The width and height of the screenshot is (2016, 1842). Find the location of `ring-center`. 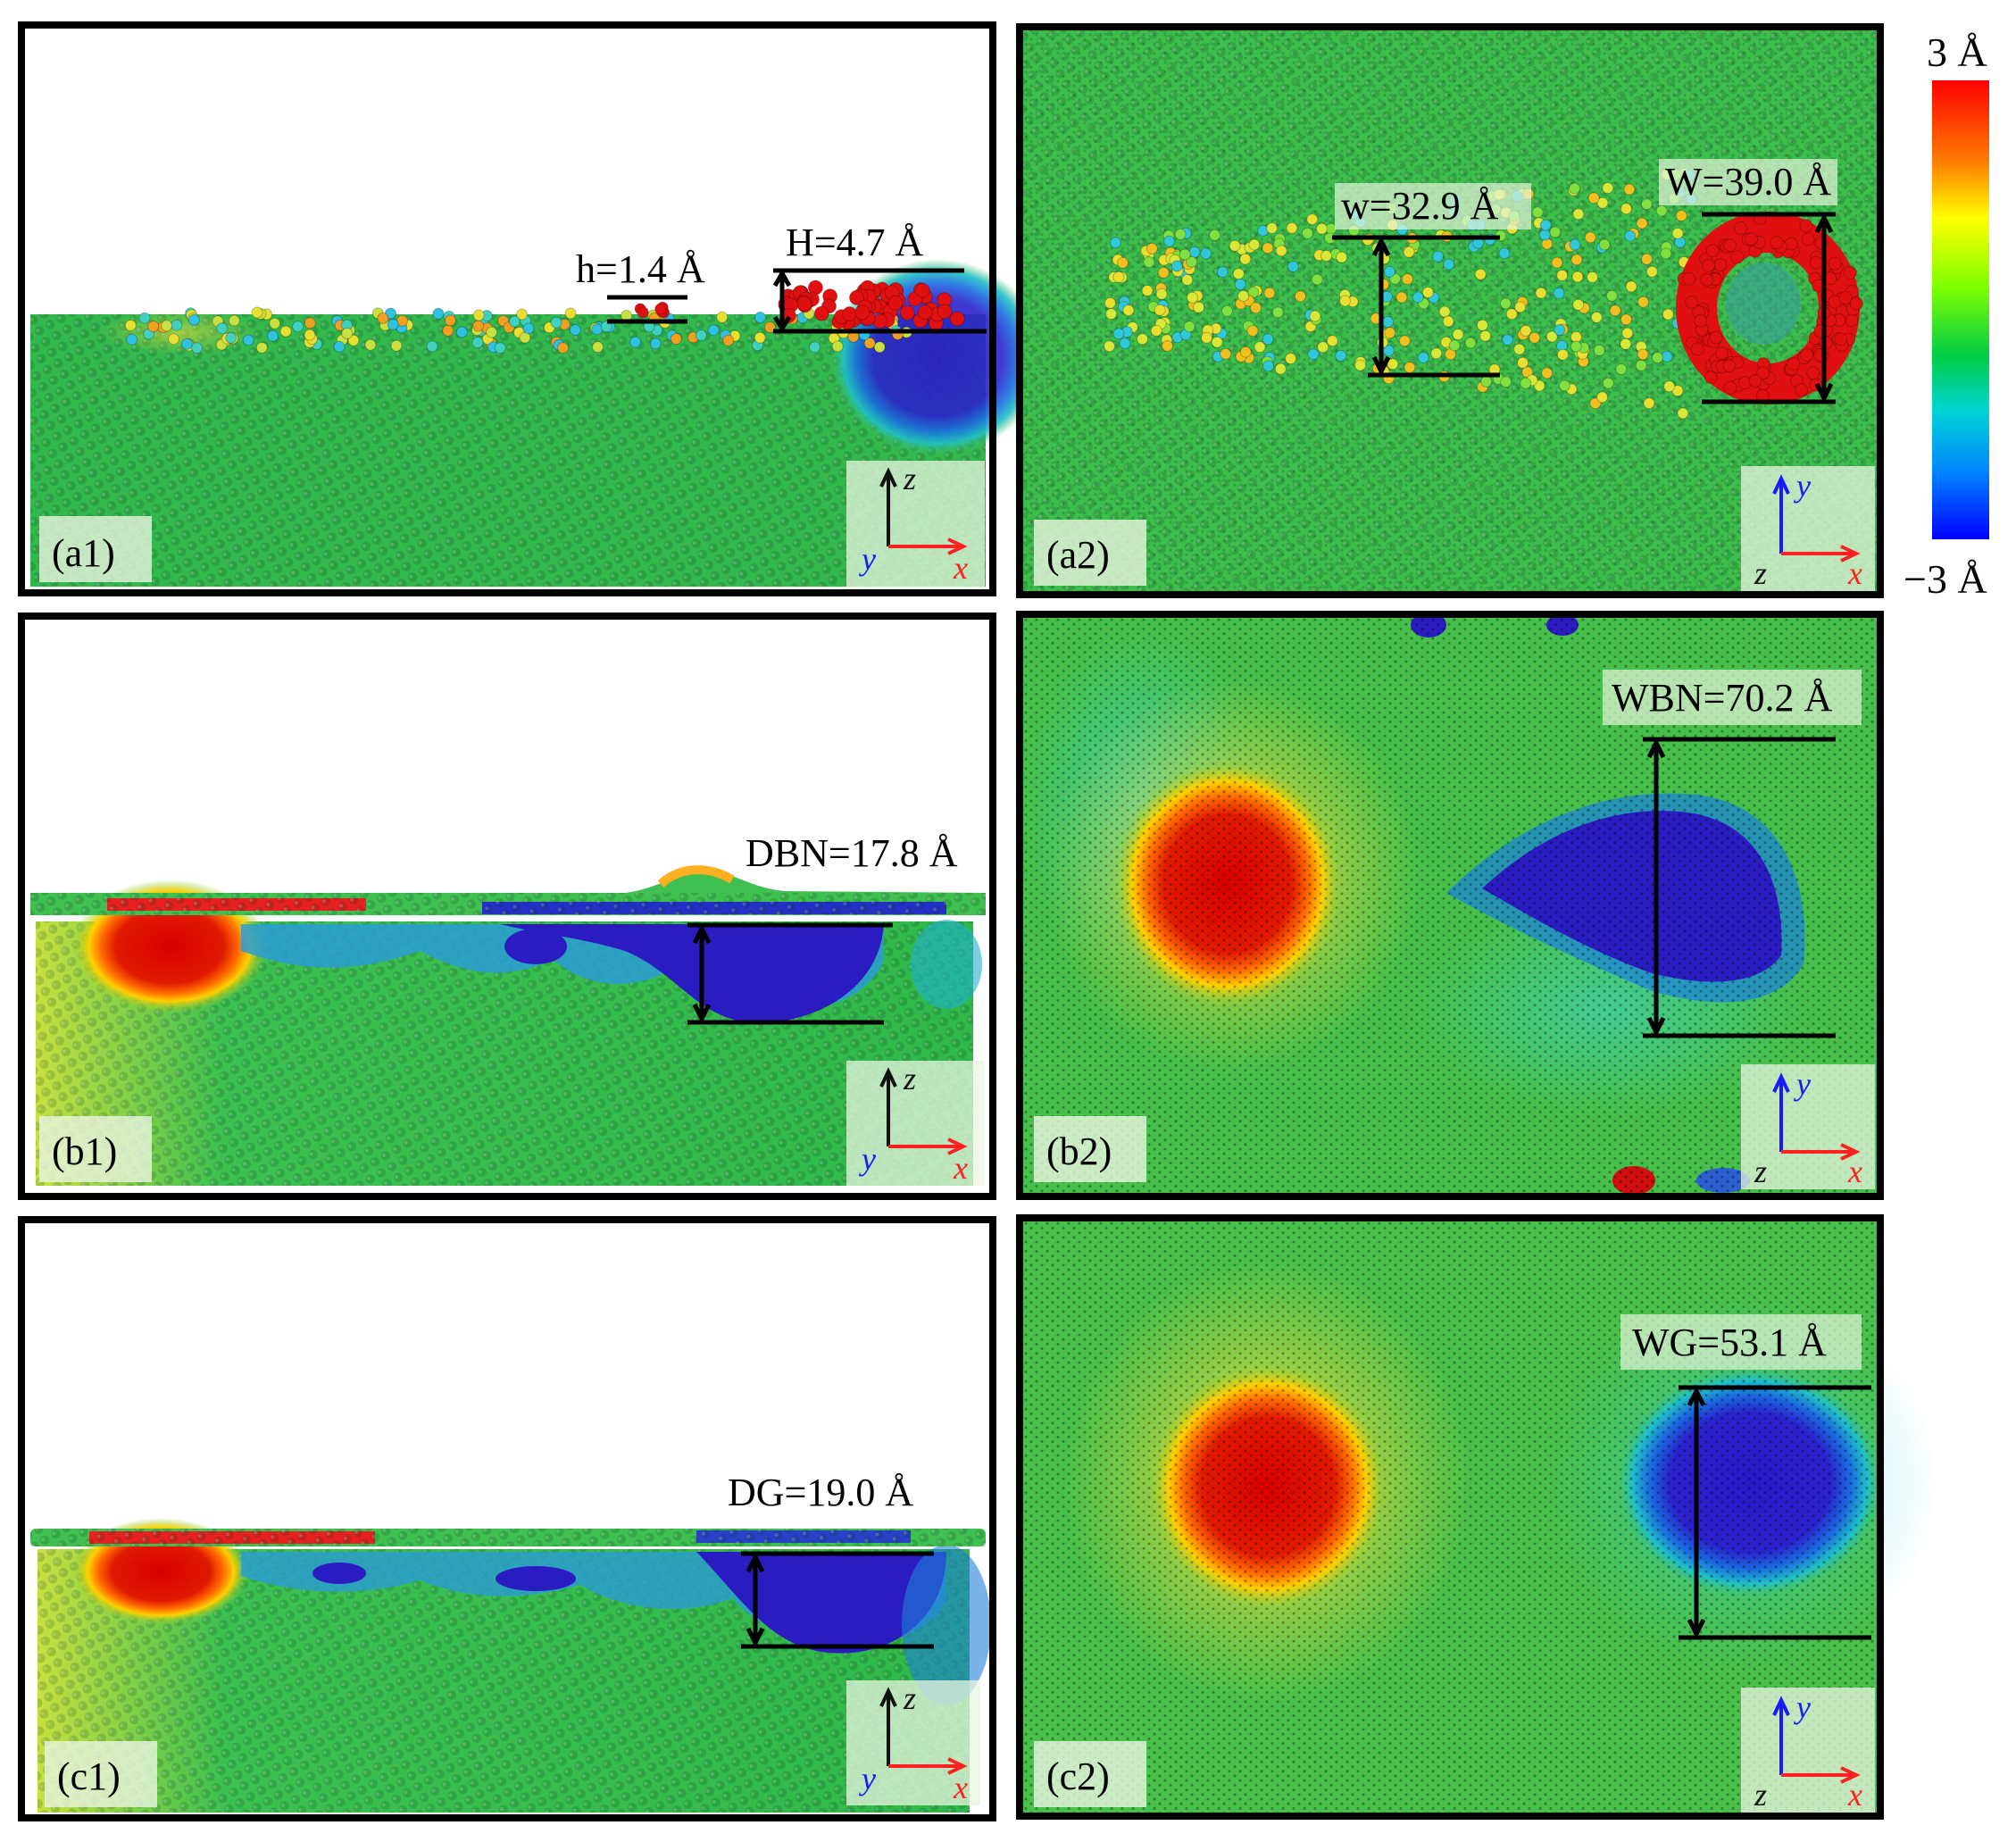

ring-center is located at coordinates (1763, 304).